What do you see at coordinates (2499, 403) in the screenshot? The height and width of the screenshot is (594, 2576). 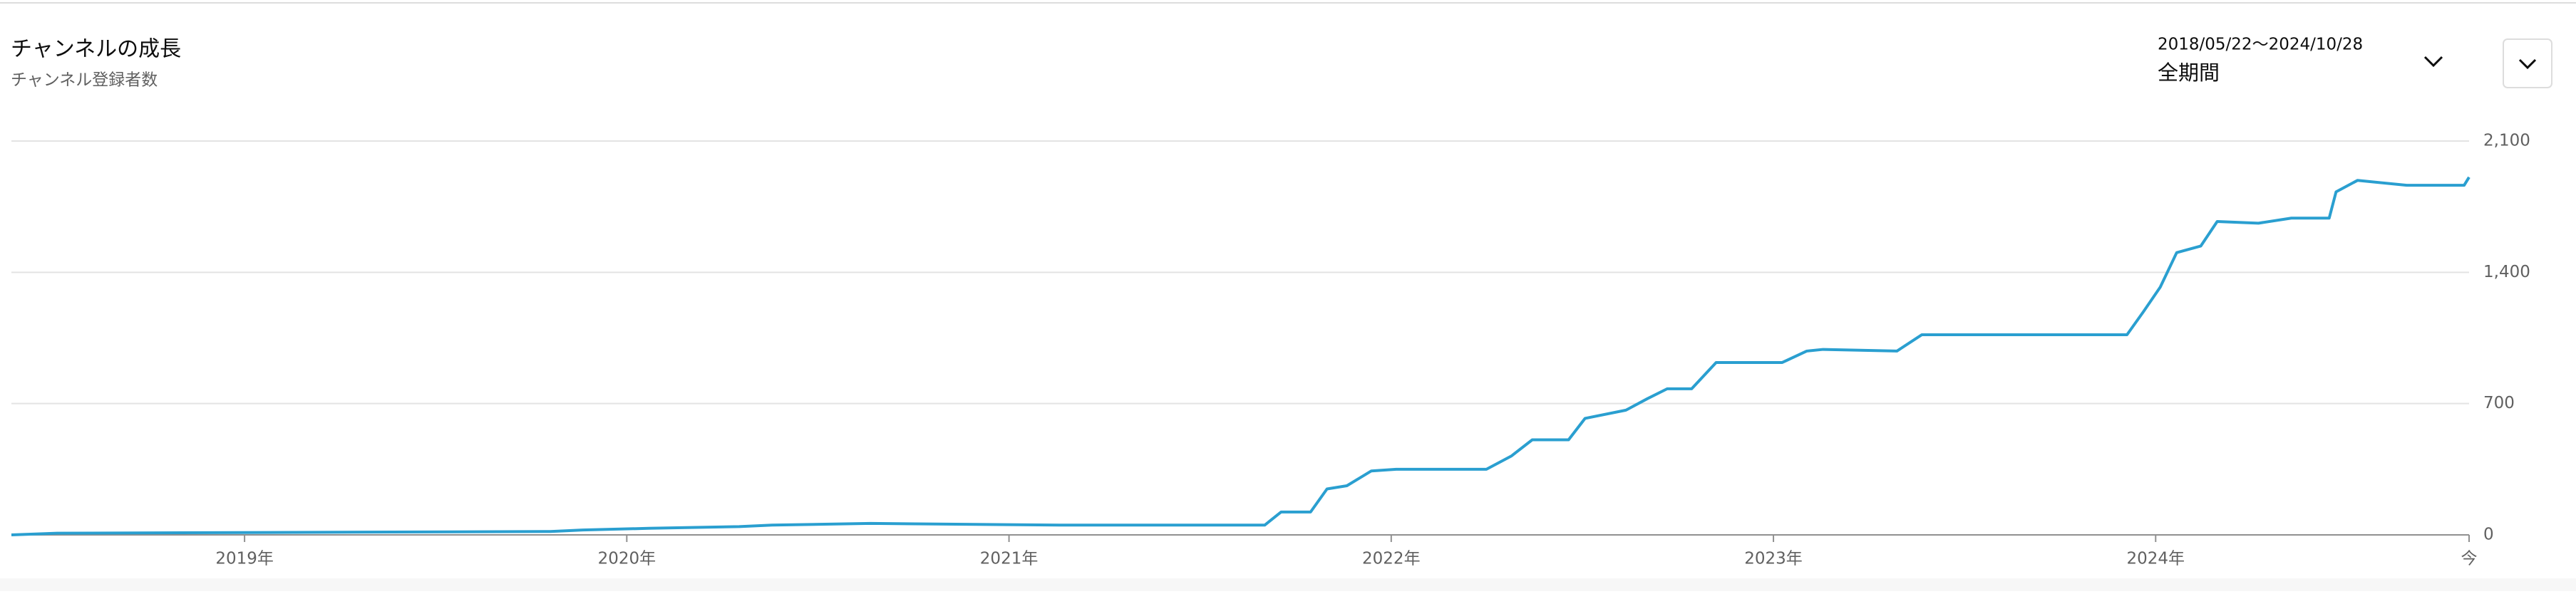 I see `y-tick-label: 700` at bounding box center [2499, 403].